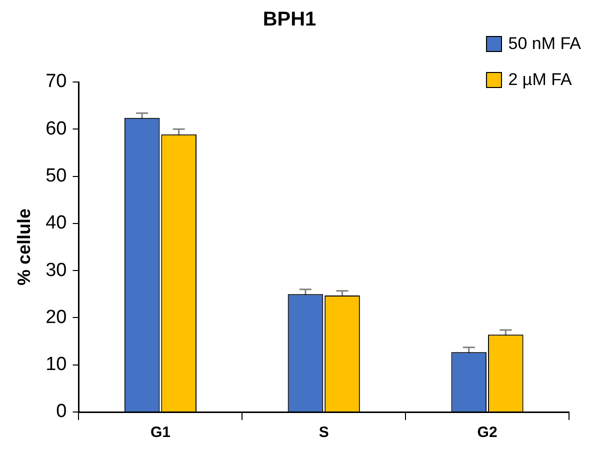 This screenshot has width=599, height=456. Describe the element at coordinates (56, 365) in the screenshot. I see `y-tick-label: 10` at that location.